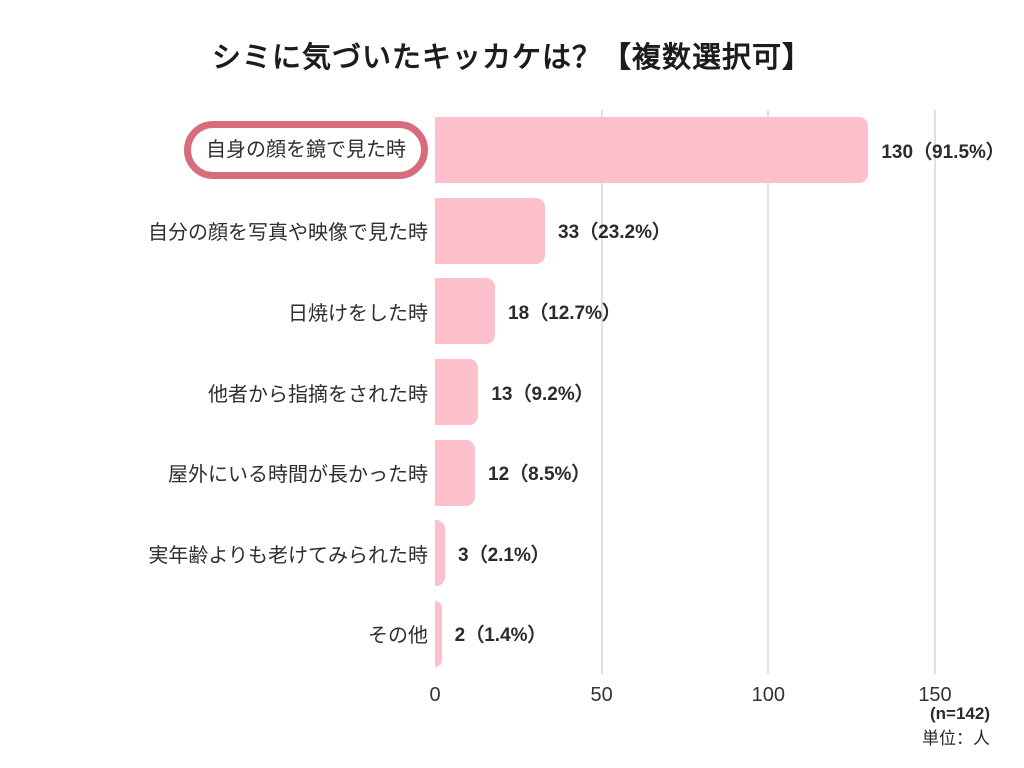  Describe the element at coordinates (288, 233) in the screenshot. I see `category-label: 自分の顔を写真や映像で見た時` at that location.